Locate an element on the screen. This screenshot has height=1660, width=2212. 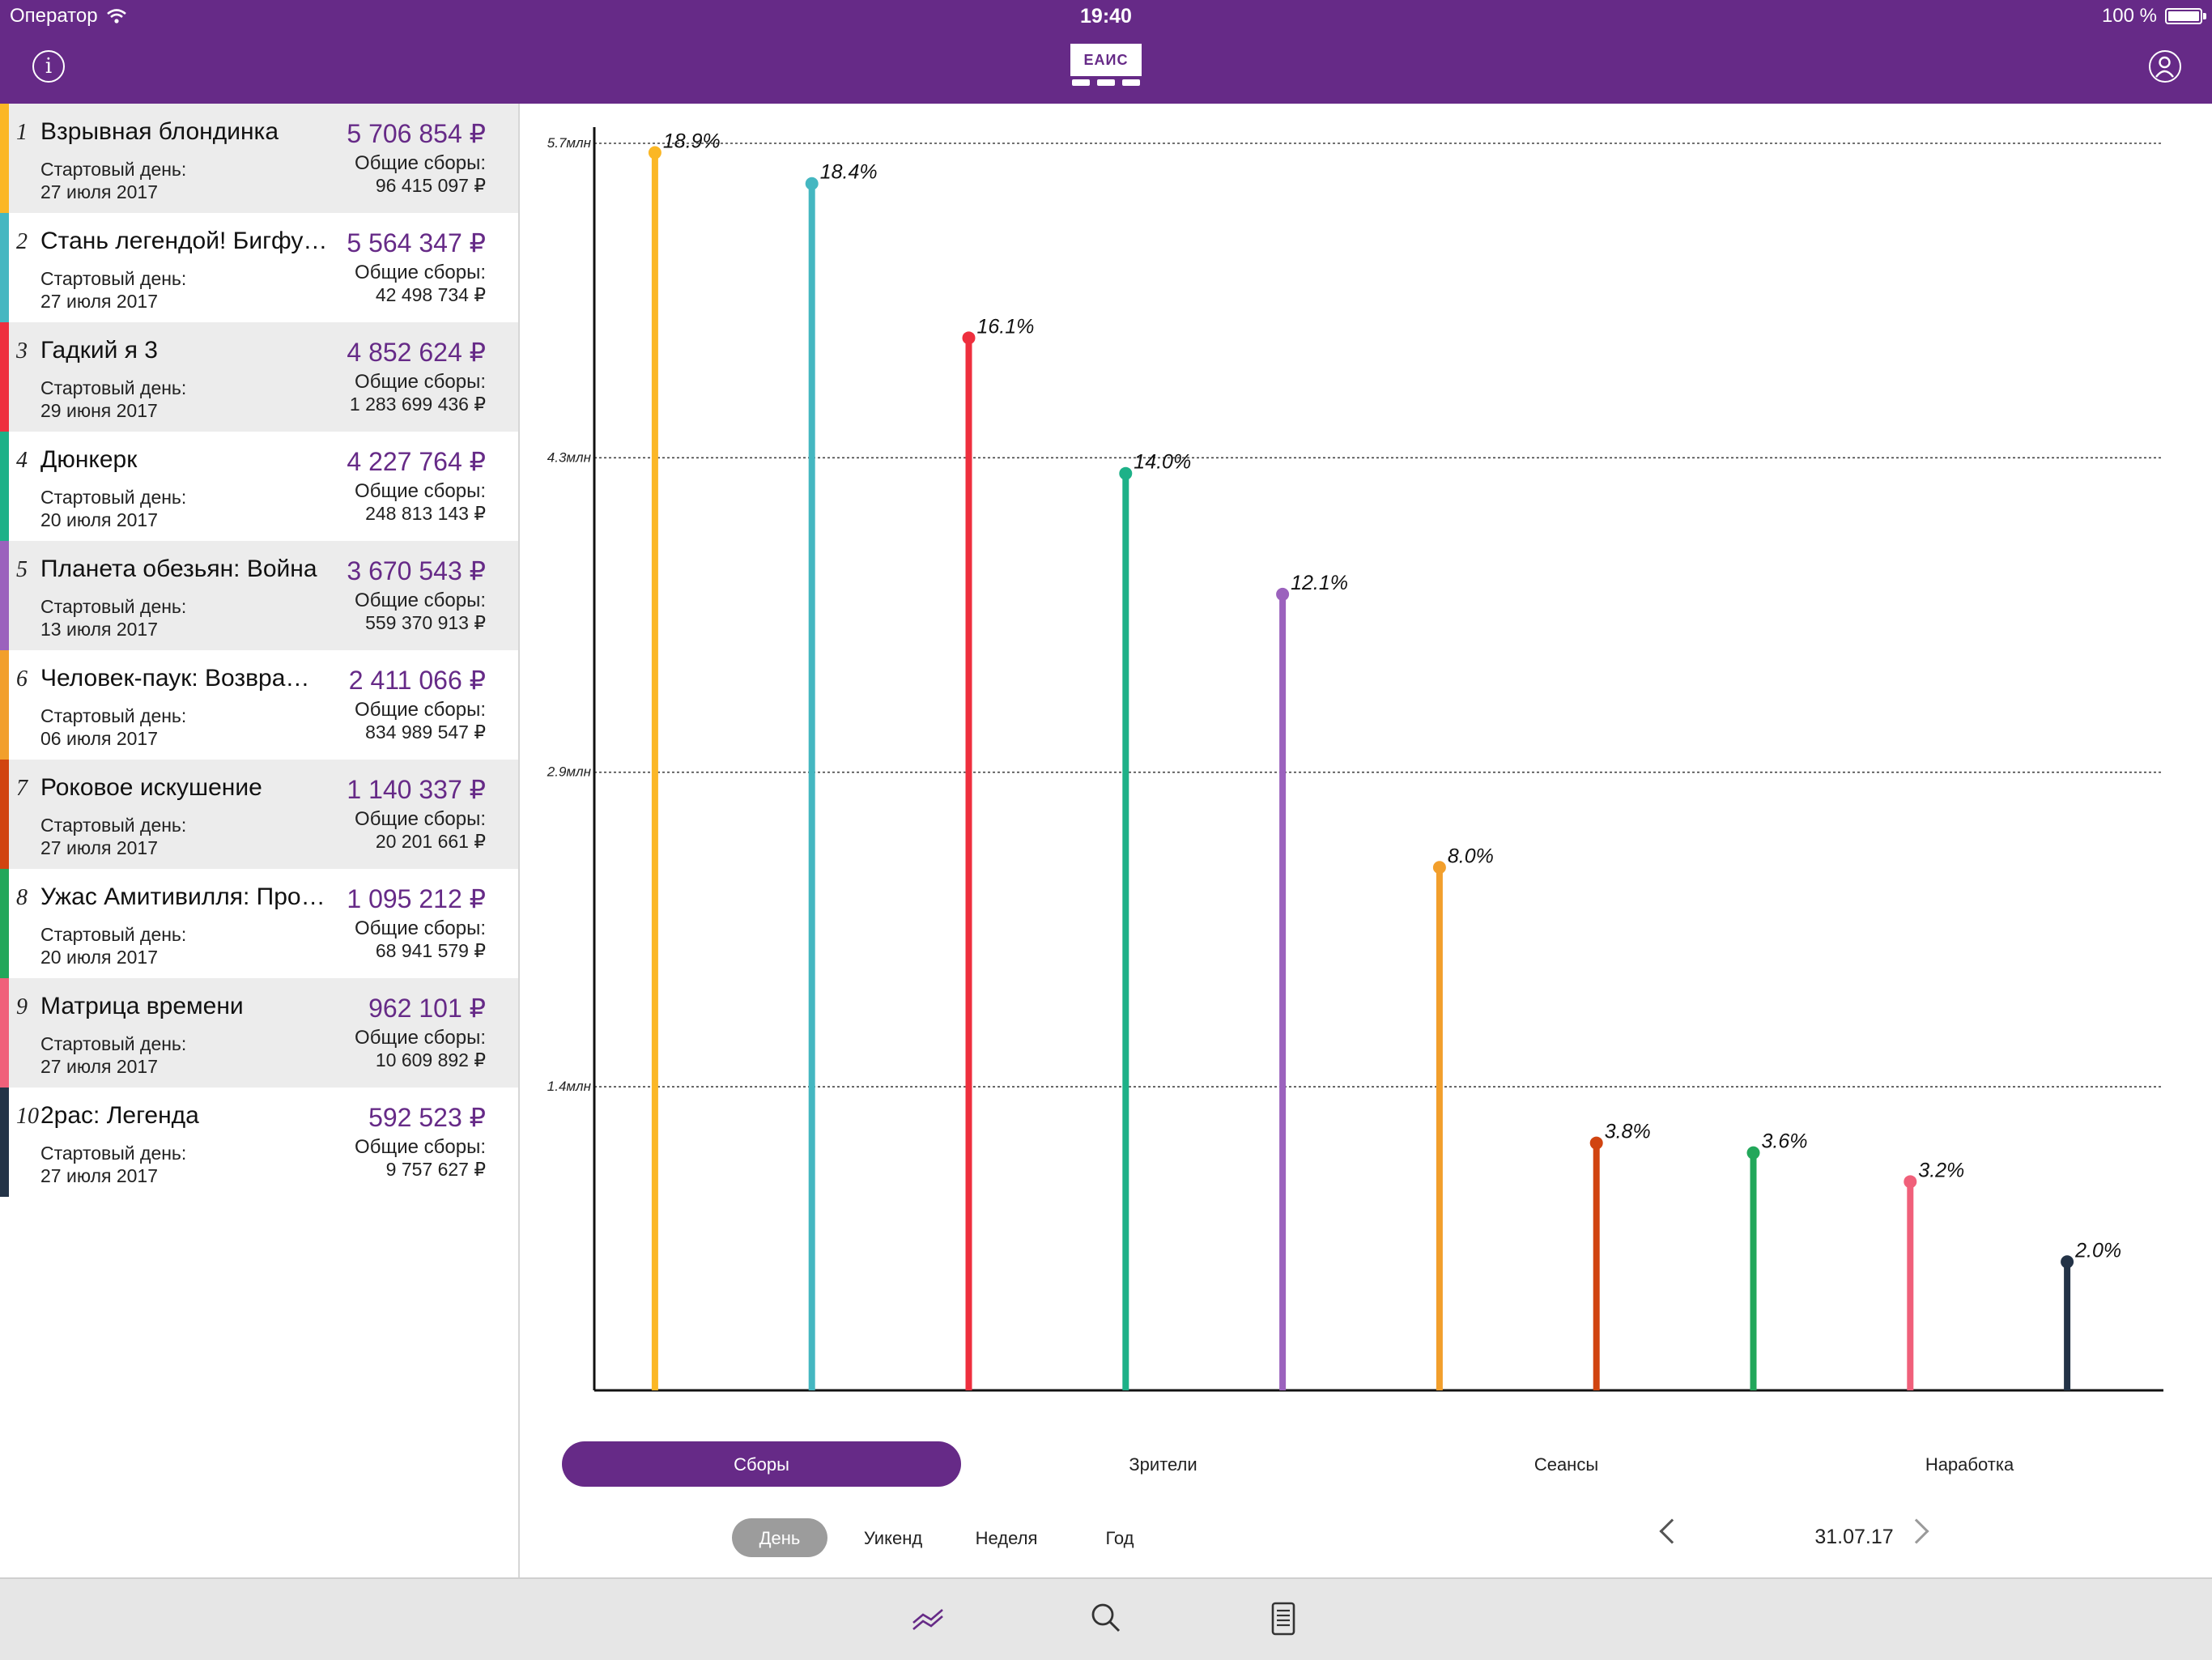
tab-search is located at coordinates (1106, 1620).